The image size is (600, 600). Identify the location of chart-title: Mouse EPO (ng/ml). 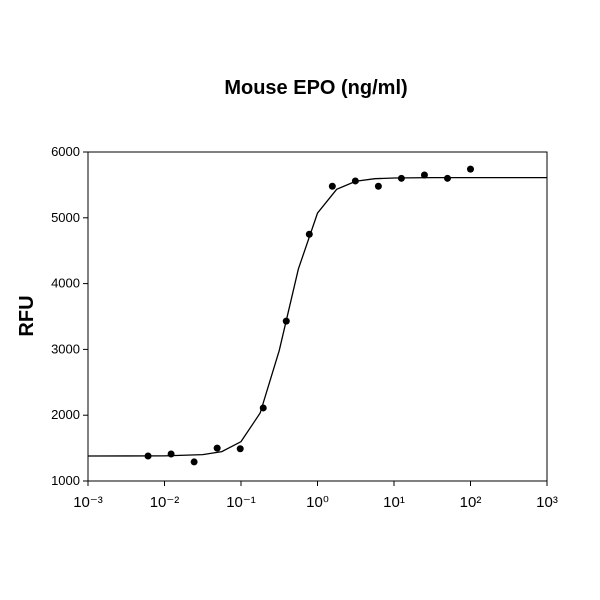
(315, 88).